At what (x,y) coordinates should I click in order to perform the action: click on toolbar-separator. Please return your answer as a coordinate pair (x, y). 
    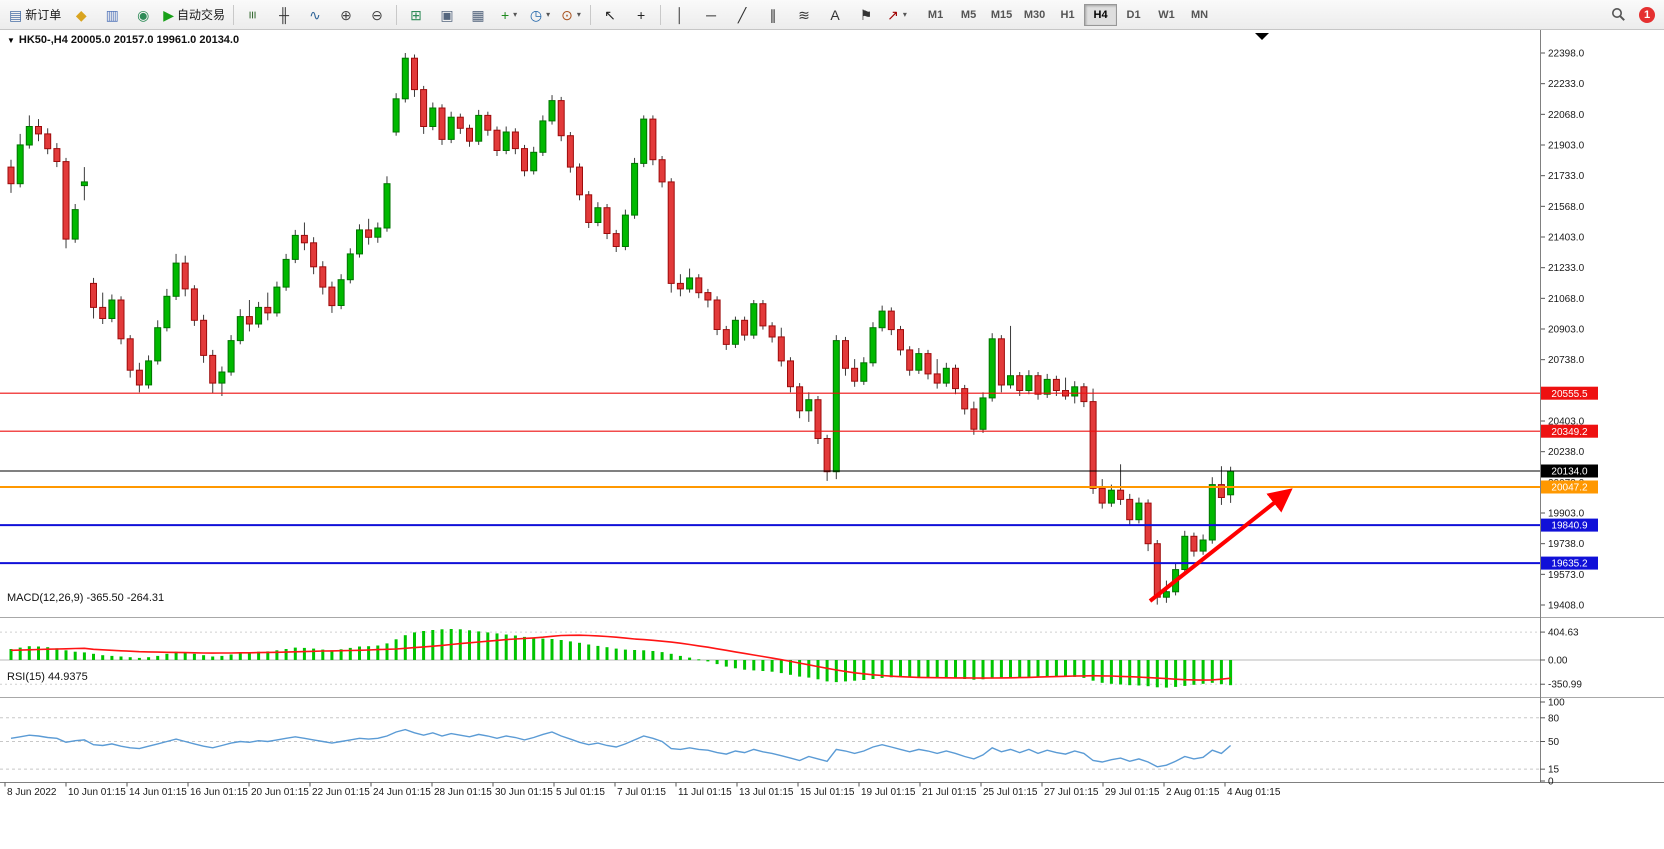
    Looking at the image, I should click on (591, 14).